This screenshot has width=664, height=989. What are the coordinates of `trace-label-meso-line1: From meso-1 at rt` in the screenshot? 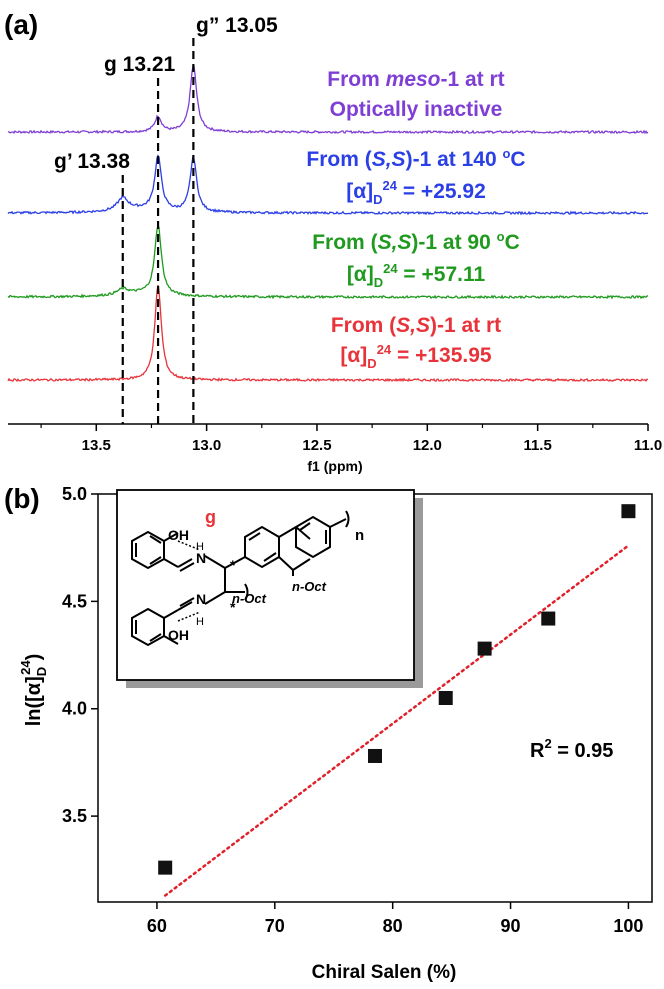 It's located at (415, 79).